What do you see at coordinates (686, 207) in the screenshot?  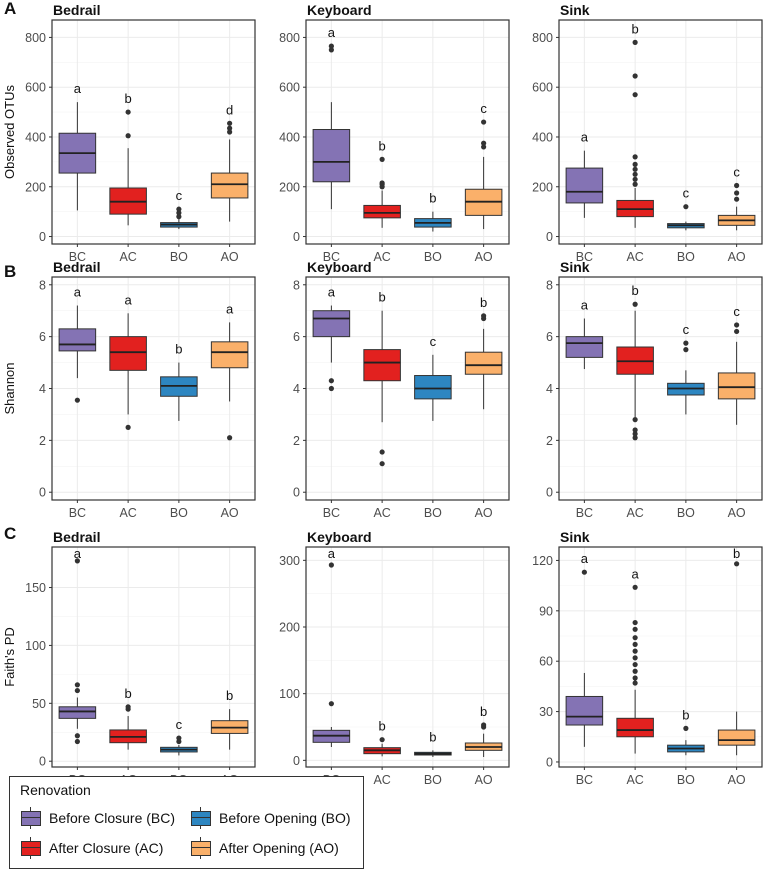 I see `panel-a-sink-box-bo-outlier` at bounding box center [686, 207].